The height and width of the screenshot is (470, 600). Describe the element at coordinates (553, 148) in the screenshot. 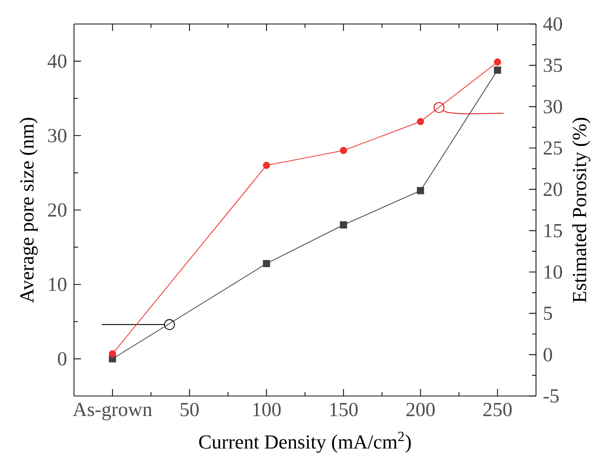

I see `y2-tick-label: 25` at that location.